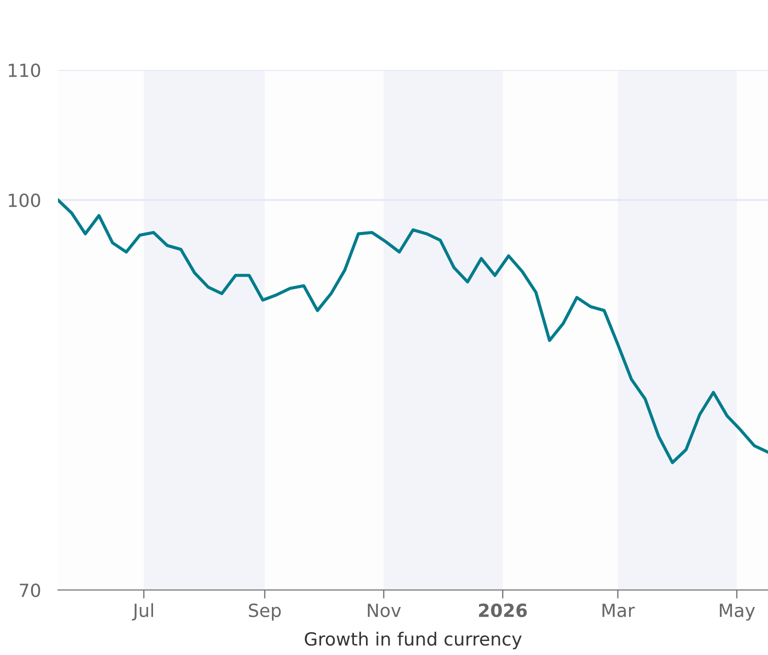  What do you see at coordinates (413, 641) in the screenshot?
I see `x-axis-title: Growth in fund currency` at bounding box center [413, 641].